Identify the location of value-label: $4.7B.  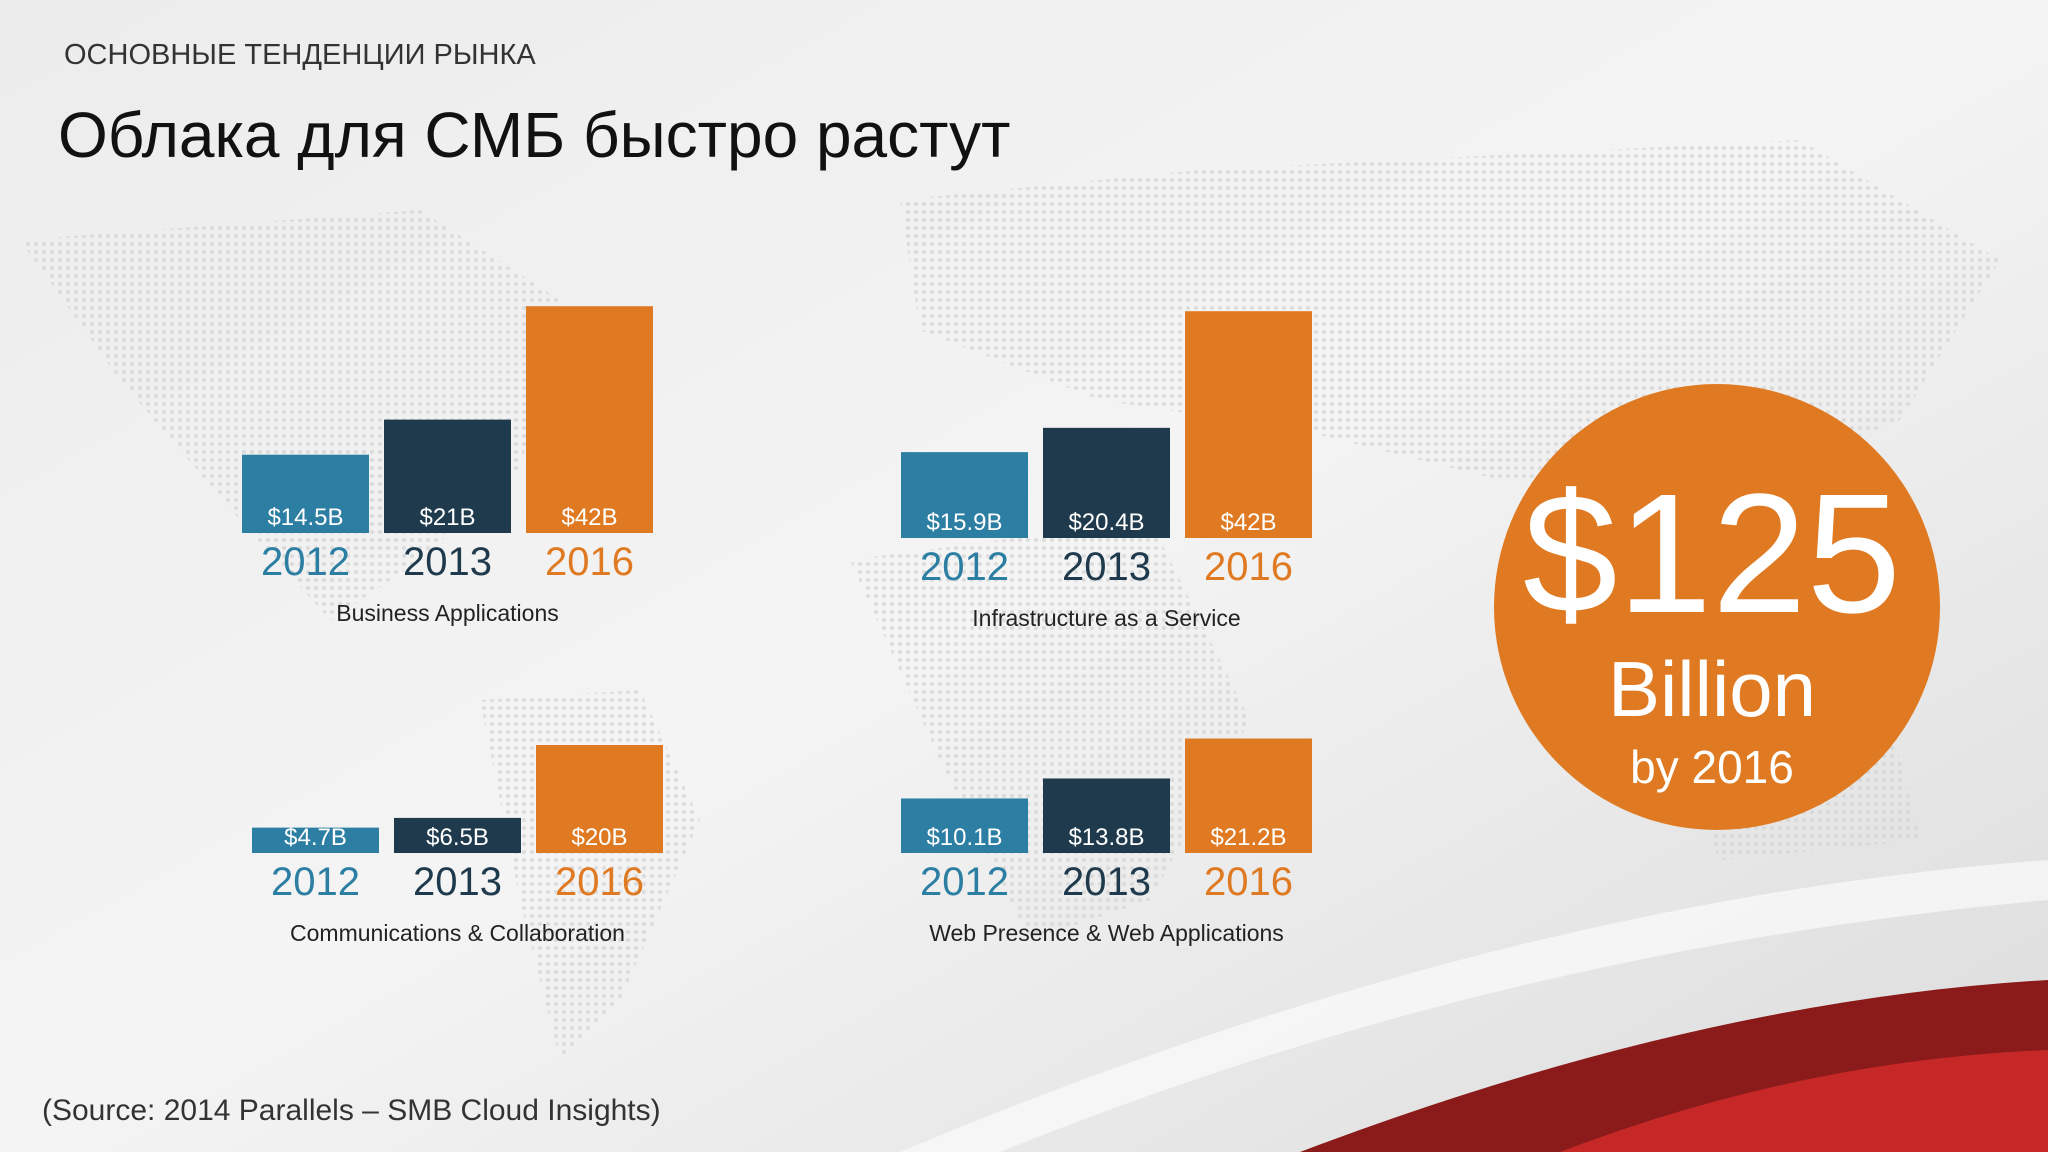
(315, 837).